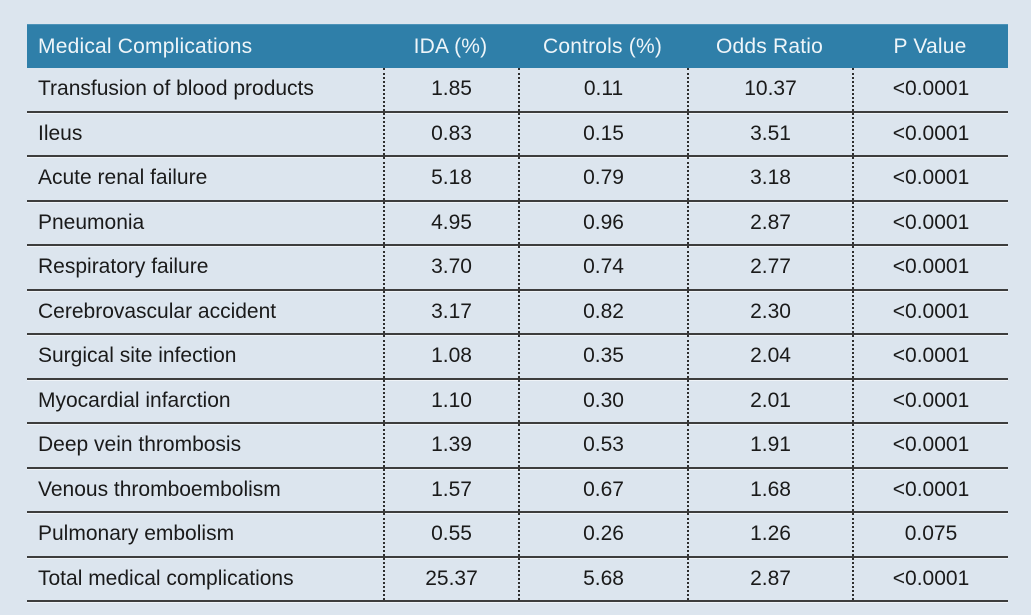 This screenshot has height=615, width=1031. I want to click on header-odds-ratio: Odds Ratio, so click(769, 46).